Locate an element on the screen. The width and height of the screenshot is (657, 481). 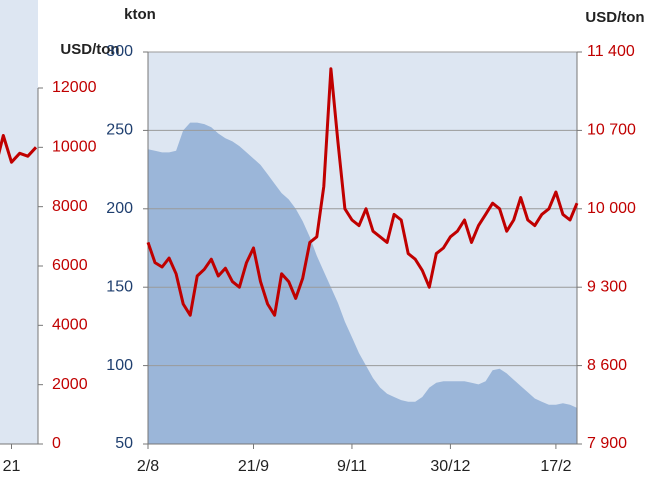
line is located at coordinates (19, 149).